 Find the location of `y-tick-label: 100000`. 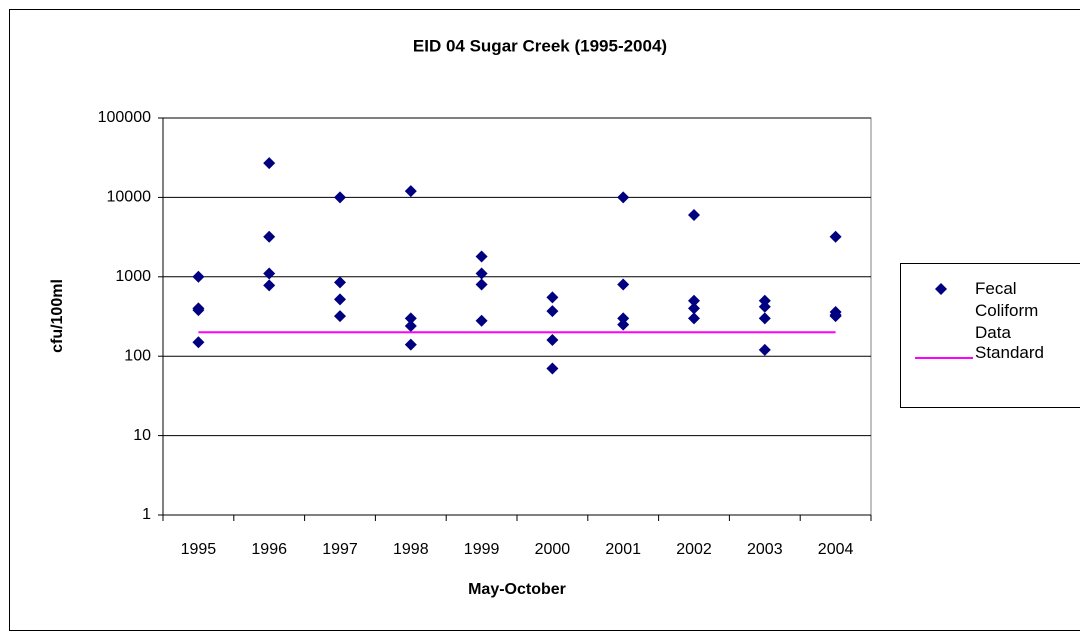

y-tick-label: 100000 is located at coordinates (124, 117).